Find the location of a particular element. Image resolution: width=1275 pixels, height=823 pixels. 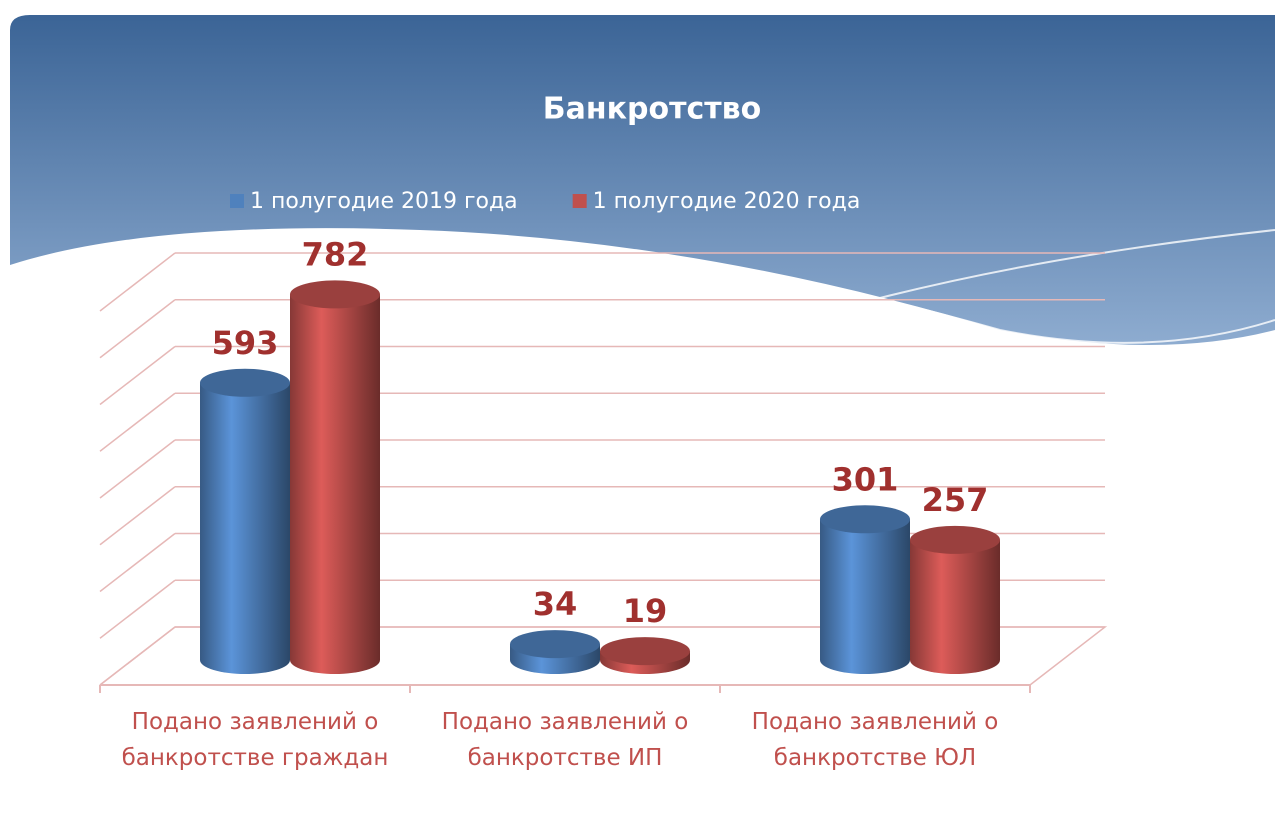

data-label: 782 is located at coordinates (335, 254).